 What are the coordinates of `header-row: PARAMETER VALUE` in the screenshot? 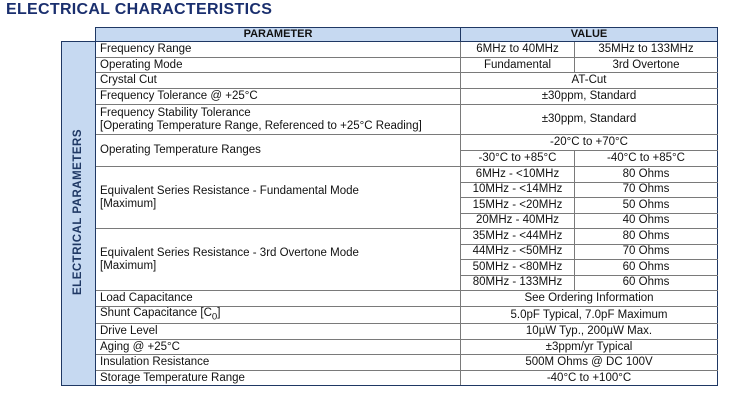 It's located at (390, 34).